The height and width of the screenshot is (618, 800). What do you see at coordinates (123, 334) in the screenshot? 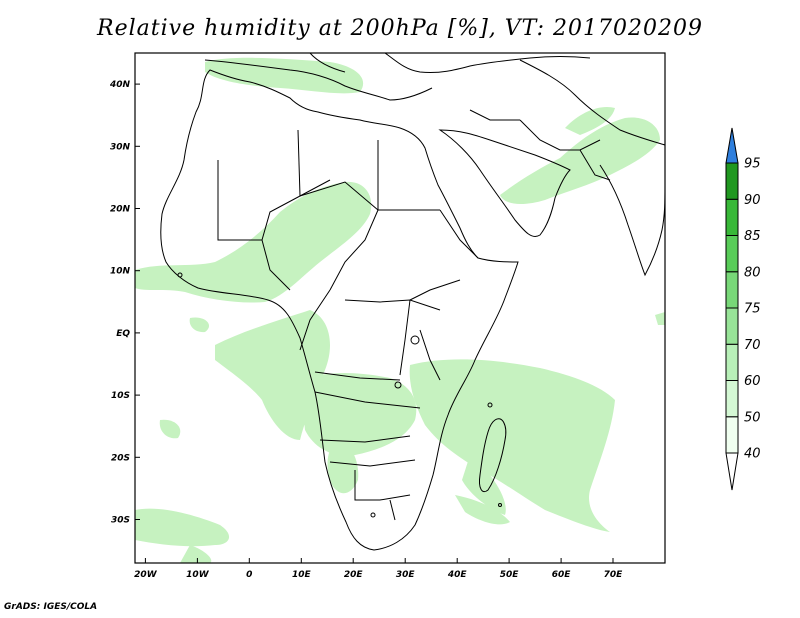
I see `y-tick-label: EQ` at bounding box center [123, 334].